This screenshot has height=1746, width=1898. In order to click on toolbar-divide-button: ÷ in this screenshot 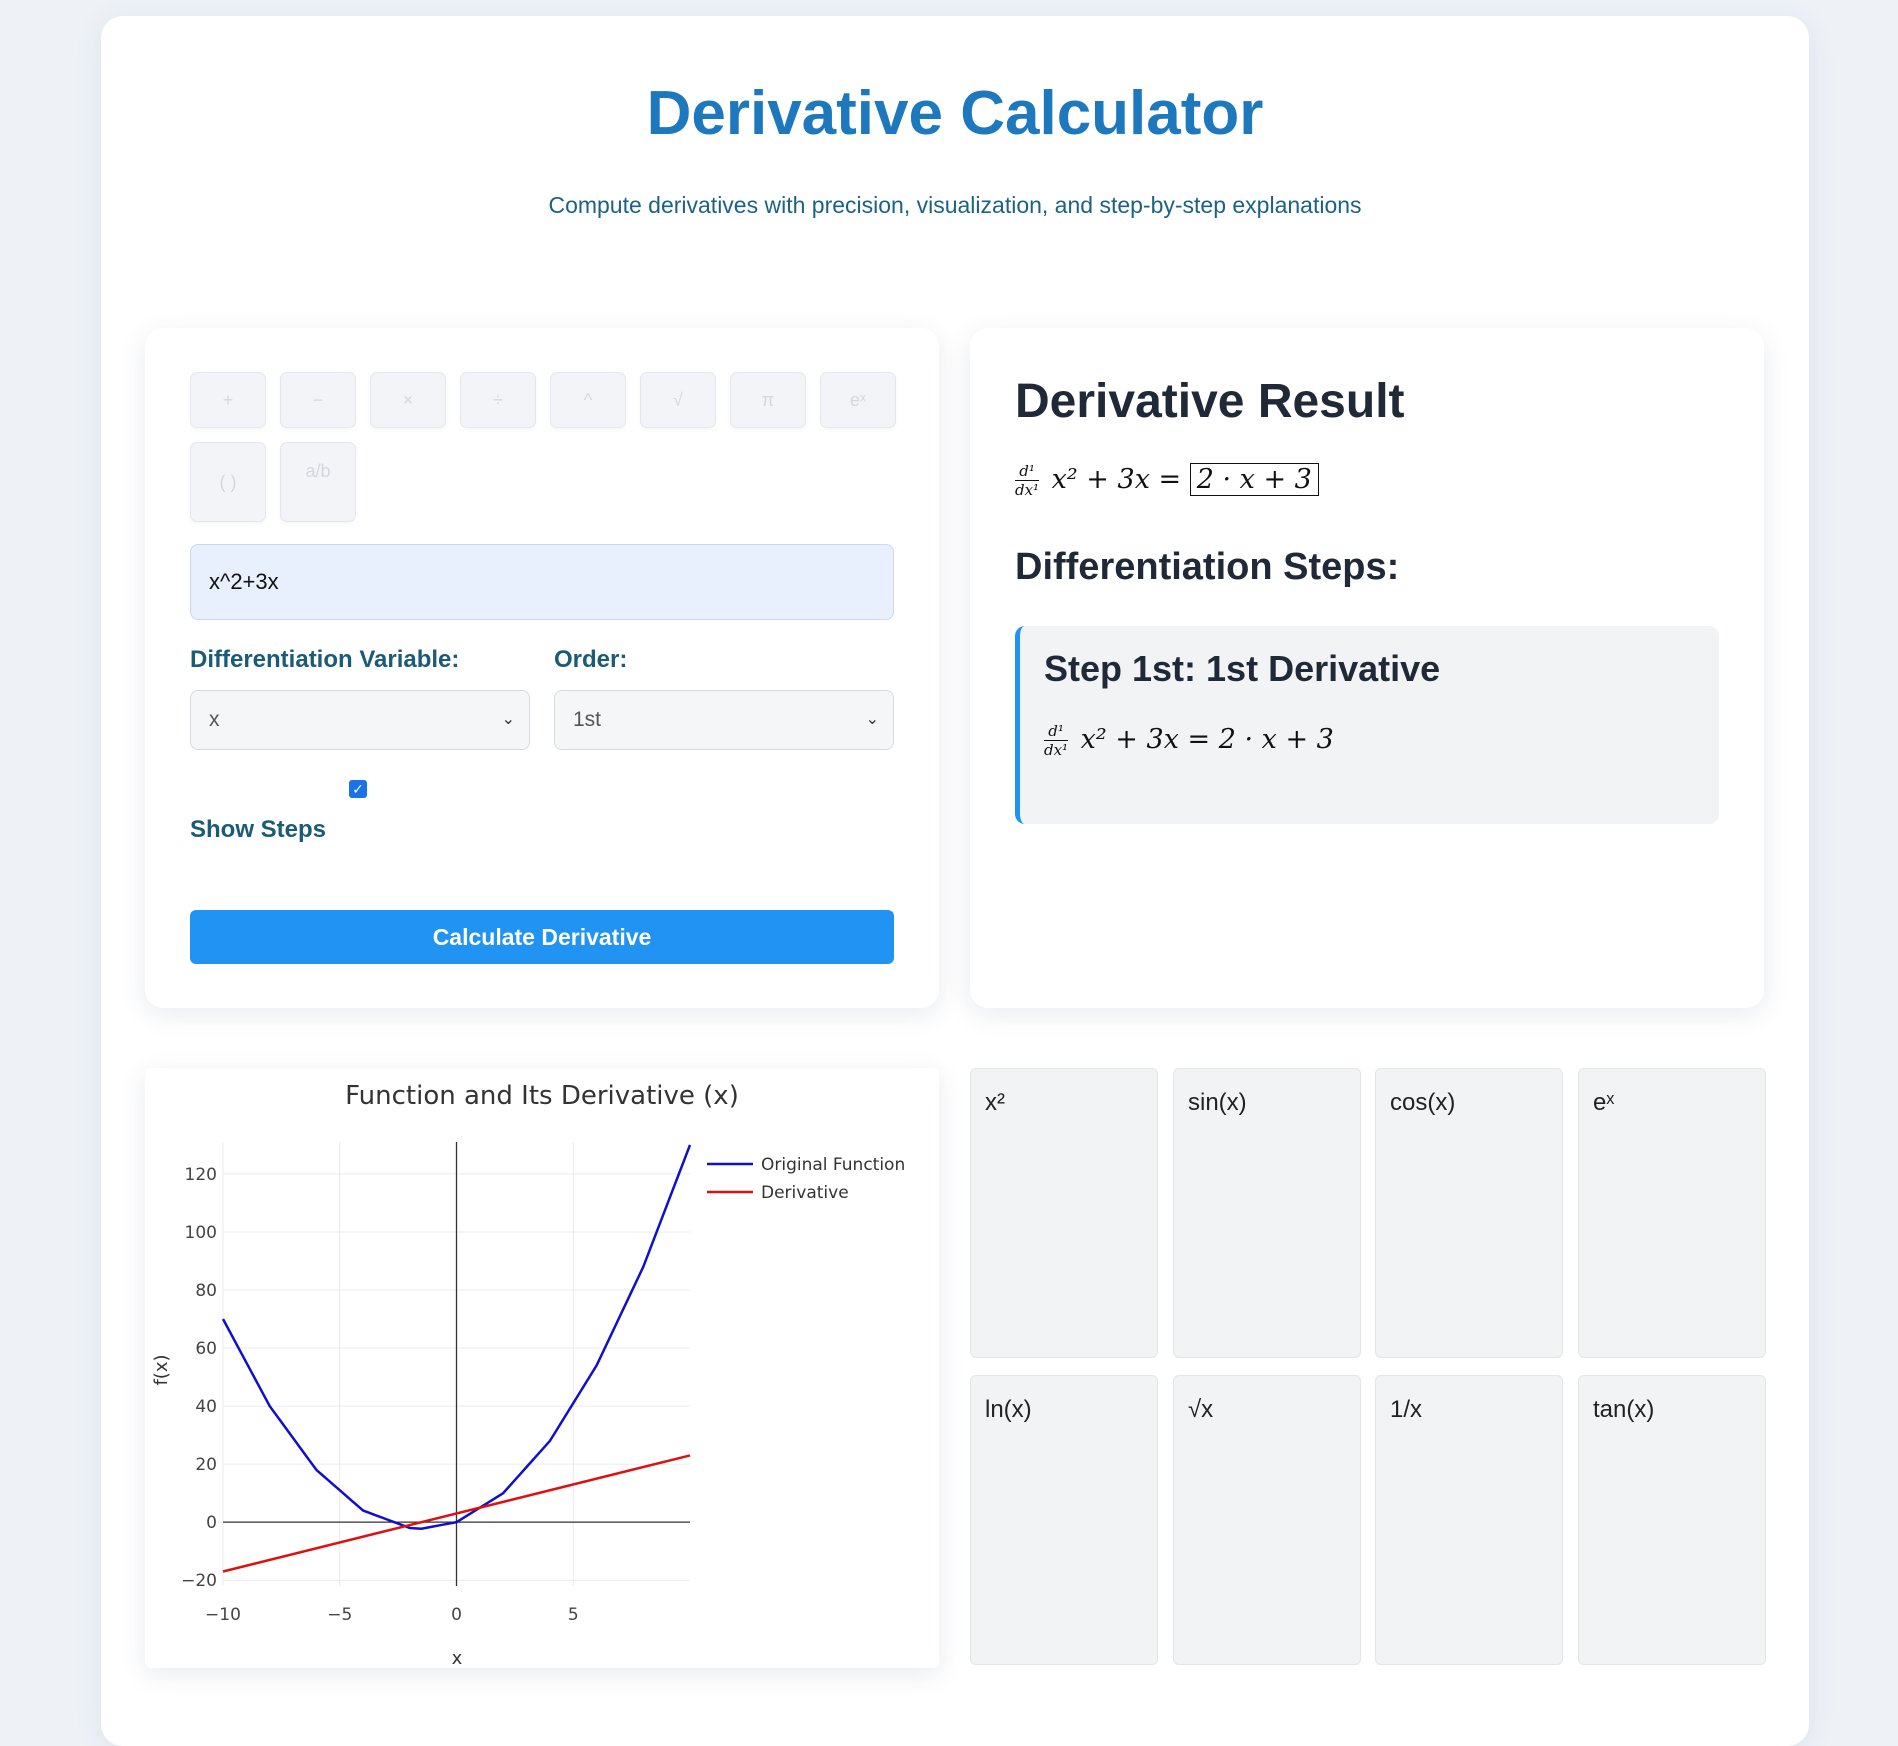, I will do `click(498, 400)`.